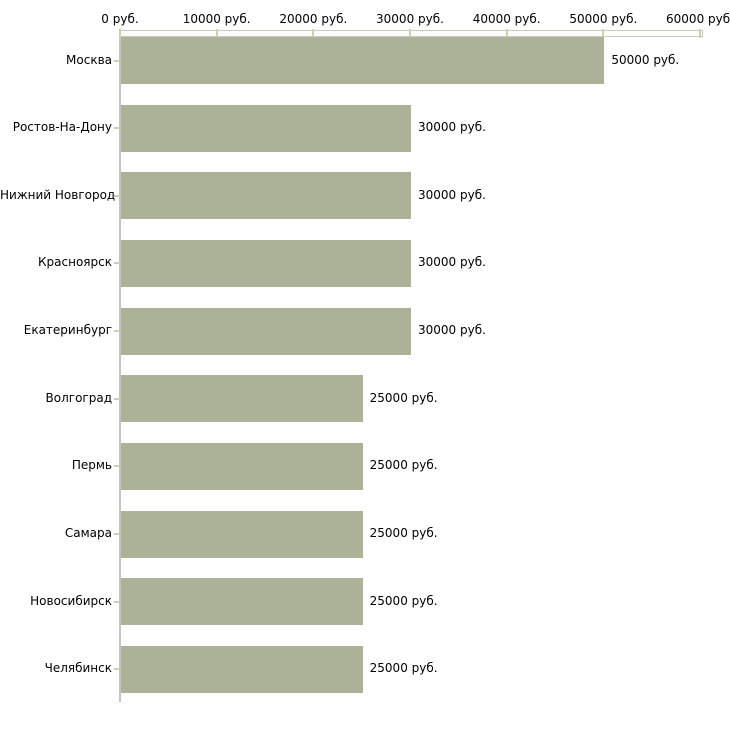  I want to click on y-axis-line, so click(120, 366).